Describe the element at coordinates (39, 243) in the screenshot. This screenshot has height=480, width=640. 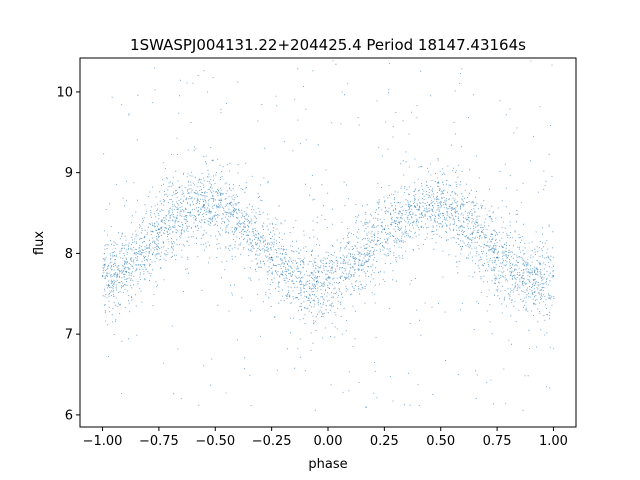
I see `y-axis-label: flux` at that location.